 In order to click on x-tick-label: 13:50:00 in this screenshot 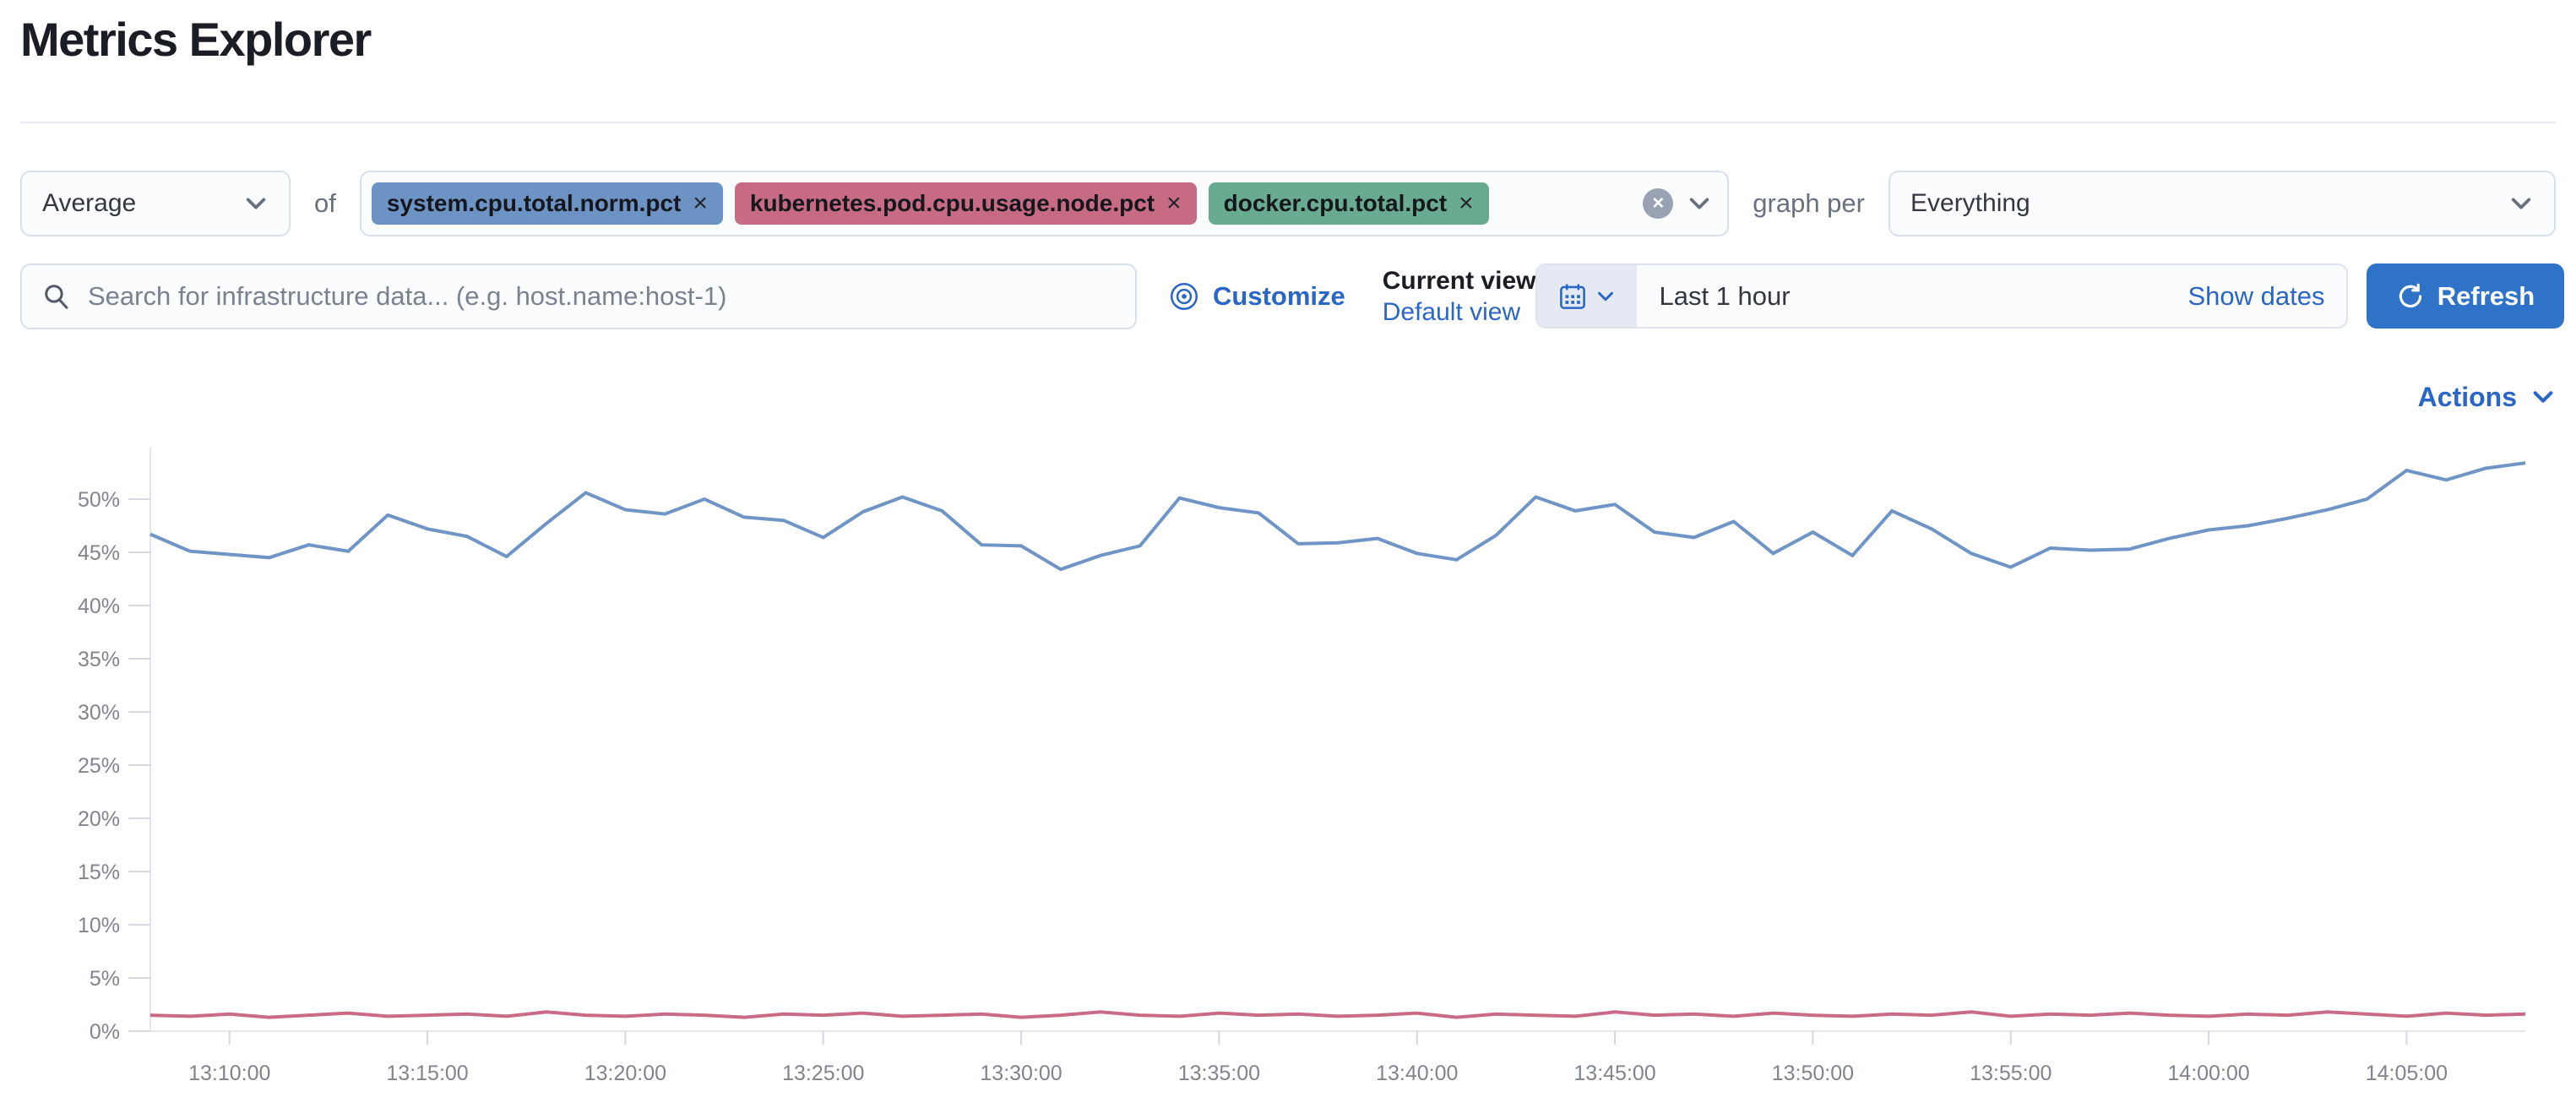, I will do `click(1813, 1073)`.